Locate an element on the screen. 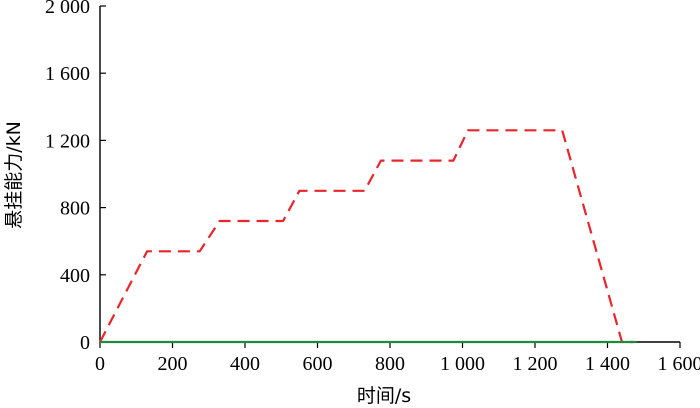 Image resolution: width=700 pixels, height=408 pixels. x-tick-label: 0 is located at coordinates (100, 364).